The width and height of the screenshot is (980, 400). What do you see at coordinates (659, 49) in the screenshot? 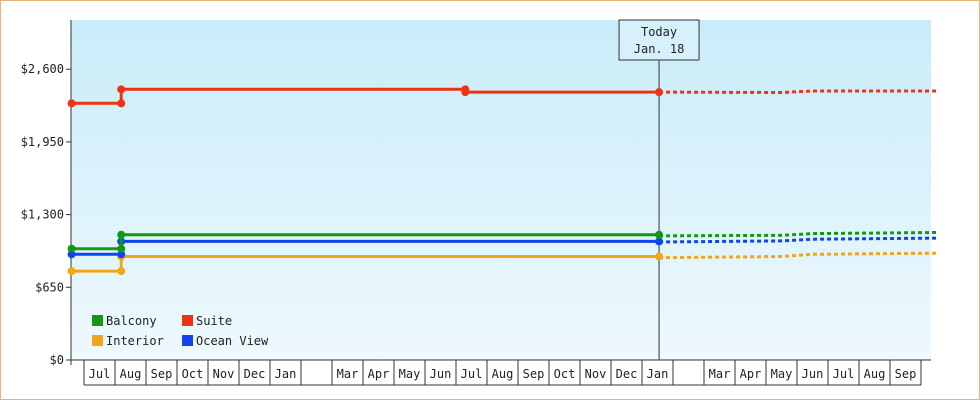
I see `today-date: Jan. 18` at bounding box center [659, 49].